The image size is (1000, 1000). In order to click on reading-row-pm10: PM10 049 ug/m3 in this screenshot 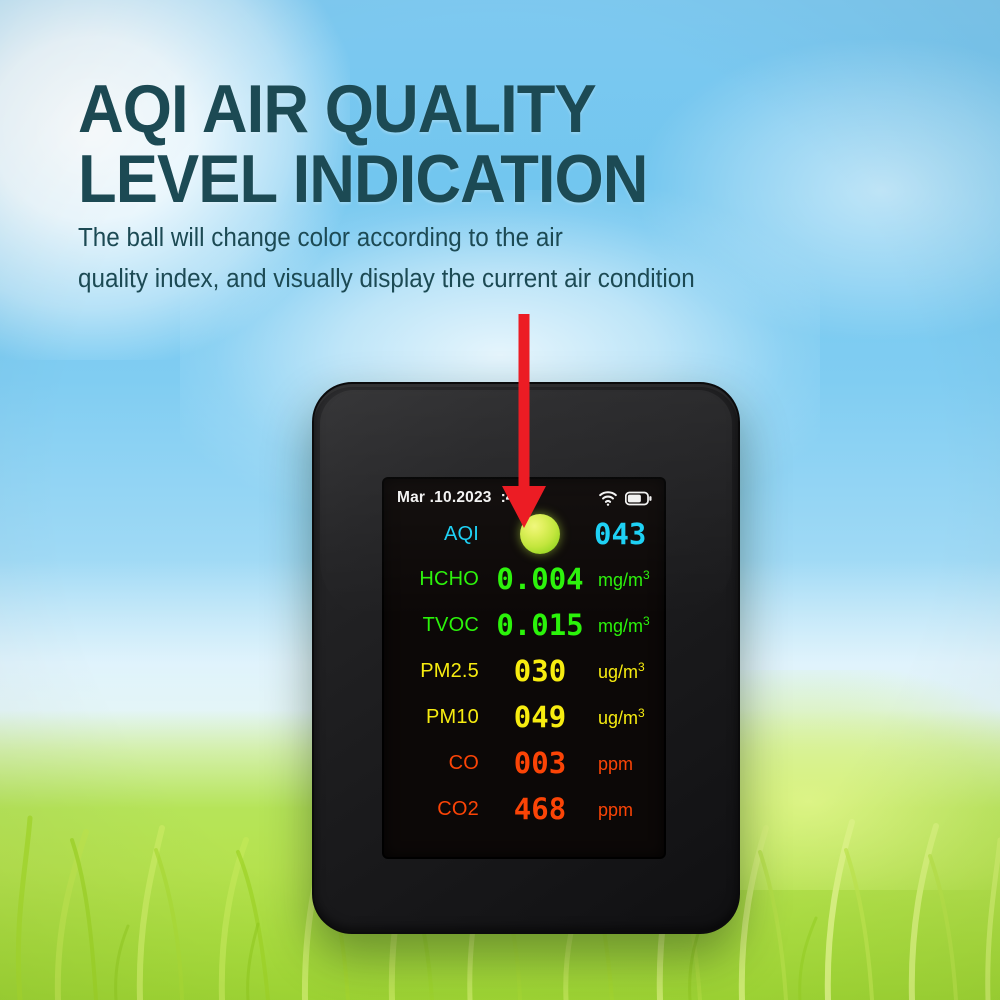, I will do `click(524, 717)`.